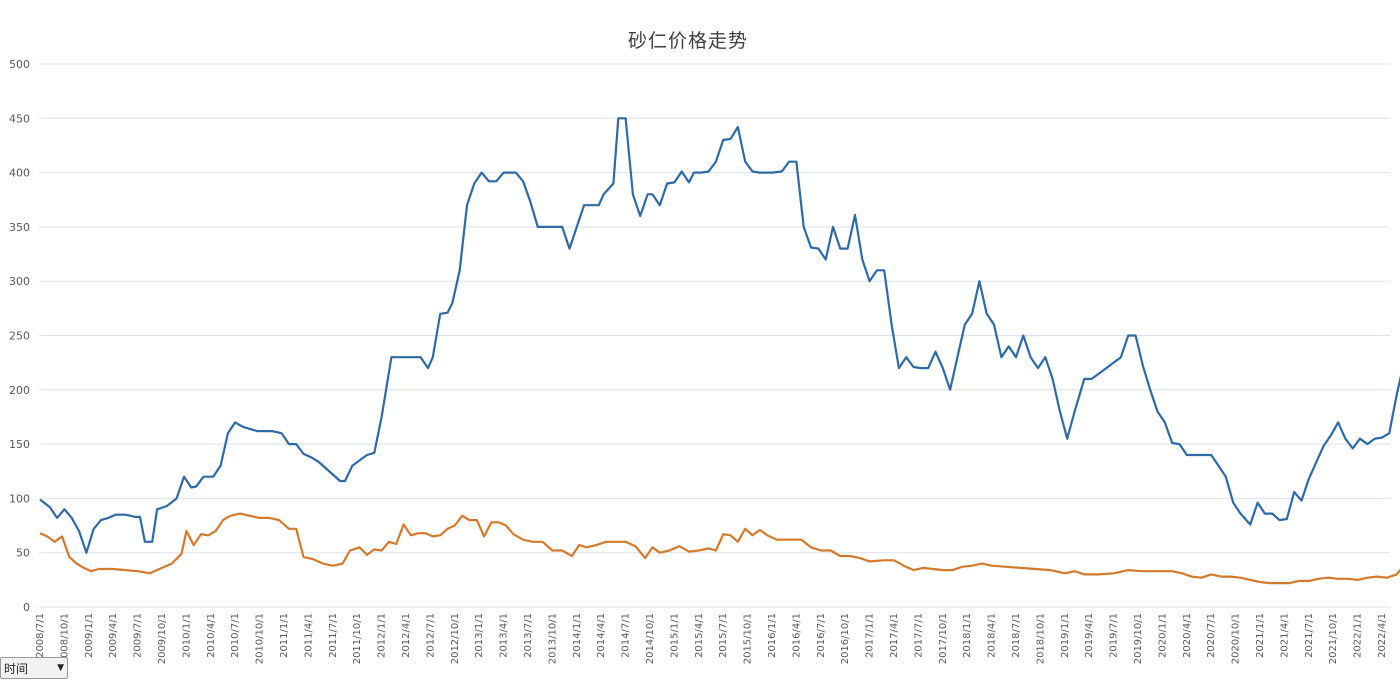 The width and height of the screenshot is (1400, 686). I want to click on x-tick-label: 2011/1/1, so click(284, 635).